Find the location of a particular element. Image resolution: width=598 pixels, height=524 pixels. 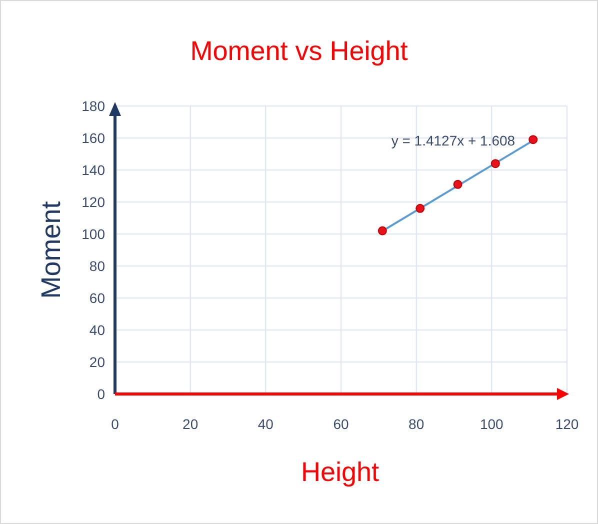

x-tick-label: 20 is located at coordinates (190, 424).